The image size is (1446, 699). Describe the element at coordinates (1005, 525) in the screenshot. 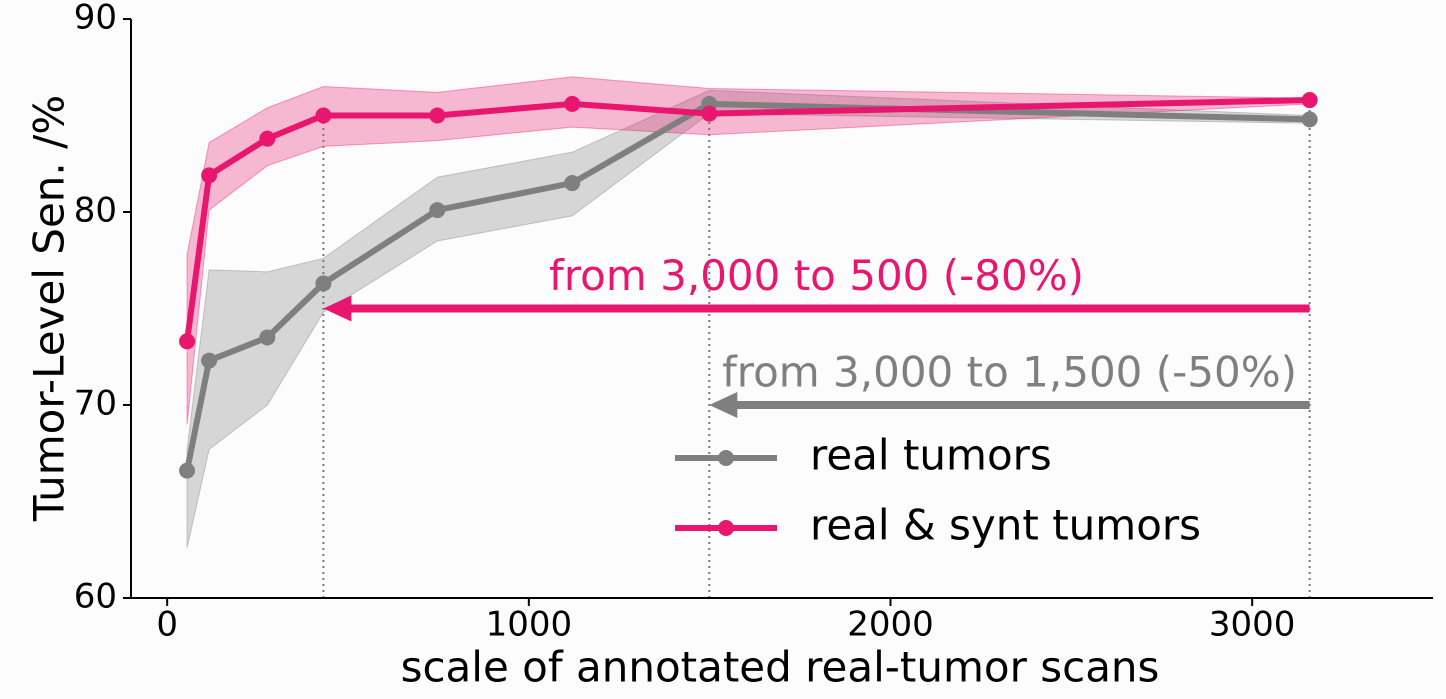

I see `legend-label: real & synt tumors` at that location.